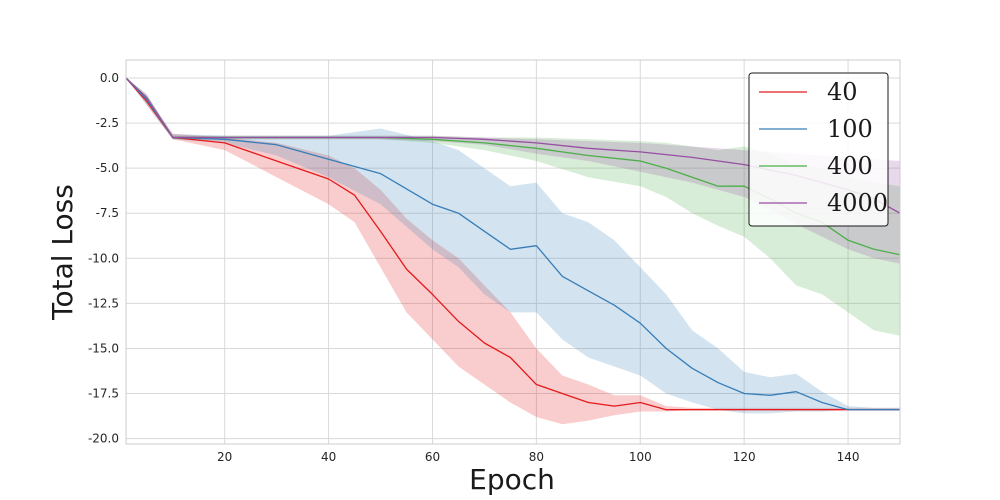 The height and width of the screenshot is (500, 1000). I want to click on x-tick-label: 80, so click(536, 457).